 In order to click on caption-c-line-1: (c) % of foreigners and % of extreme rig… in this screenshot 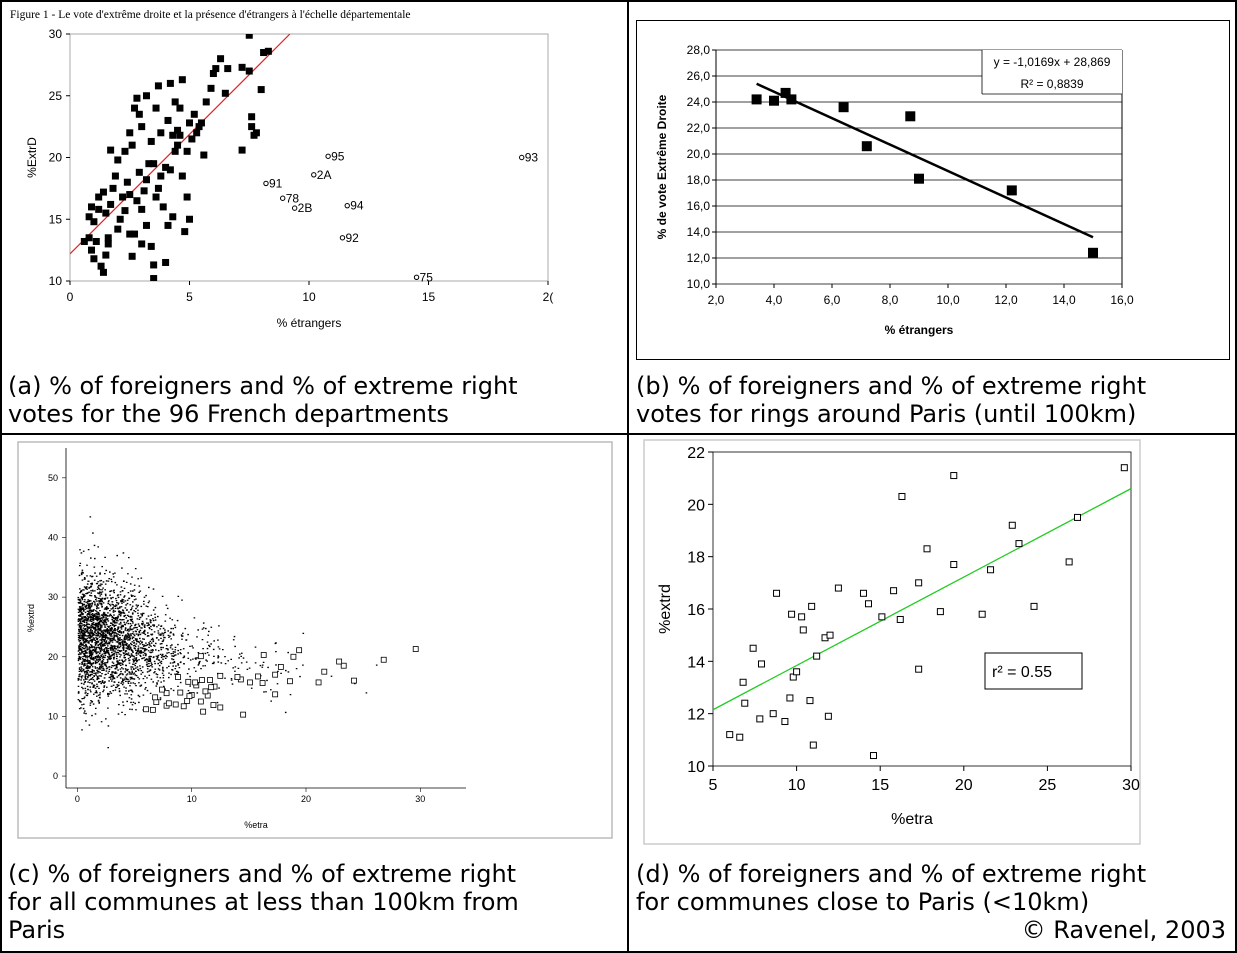, I will do `click(262, 874)`.